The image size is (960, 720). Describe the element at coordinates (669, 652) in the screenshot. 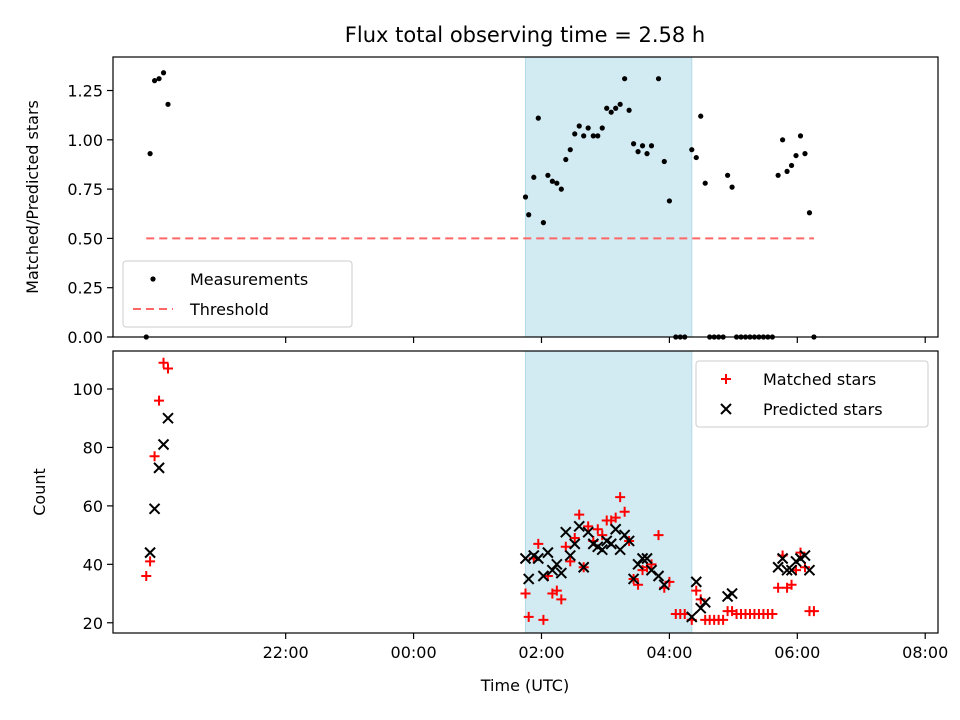

I see `x-tick-label: 04:00` at that location.